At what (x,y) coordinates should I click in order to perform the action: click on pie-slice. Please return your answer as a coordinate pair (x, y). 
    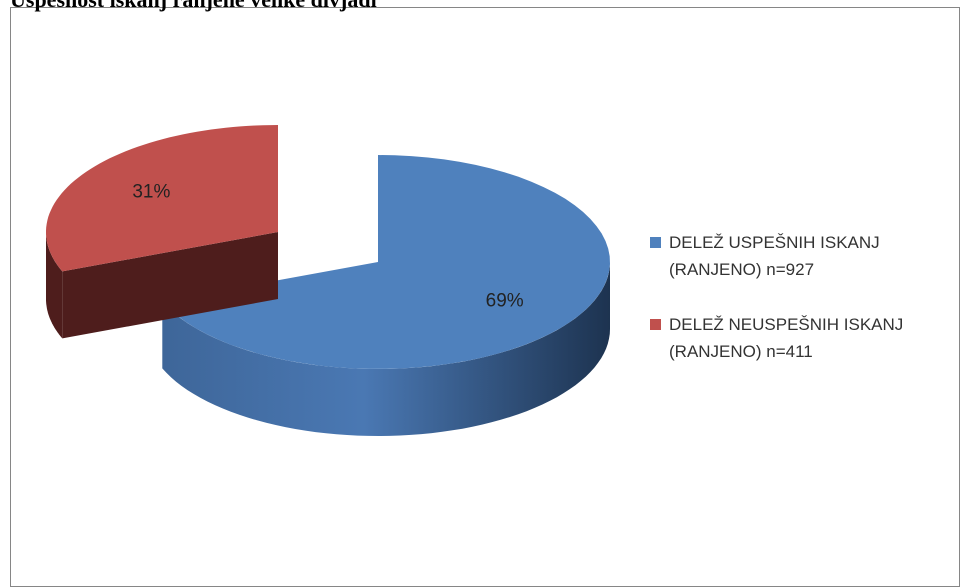
    Looking at the image, I should click on (162, 198).